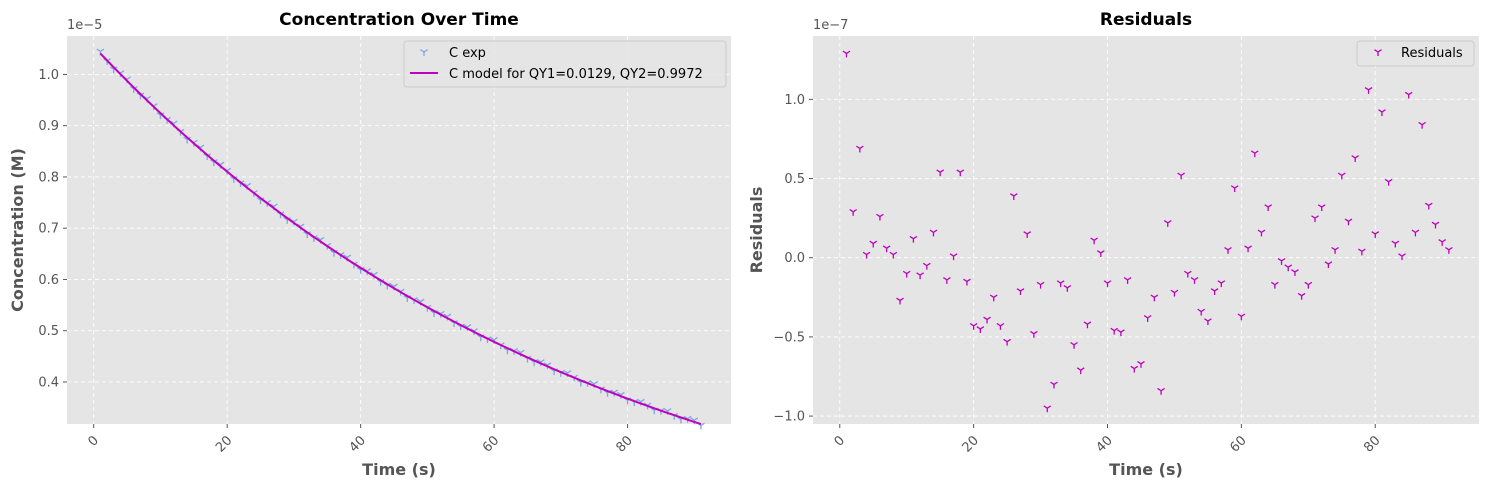 The height and width of the screenshot is (490, 1489). I want to click on left-legend: C exp C model for QY1=0.0129, QY2=0.9972, so click(565, 64).